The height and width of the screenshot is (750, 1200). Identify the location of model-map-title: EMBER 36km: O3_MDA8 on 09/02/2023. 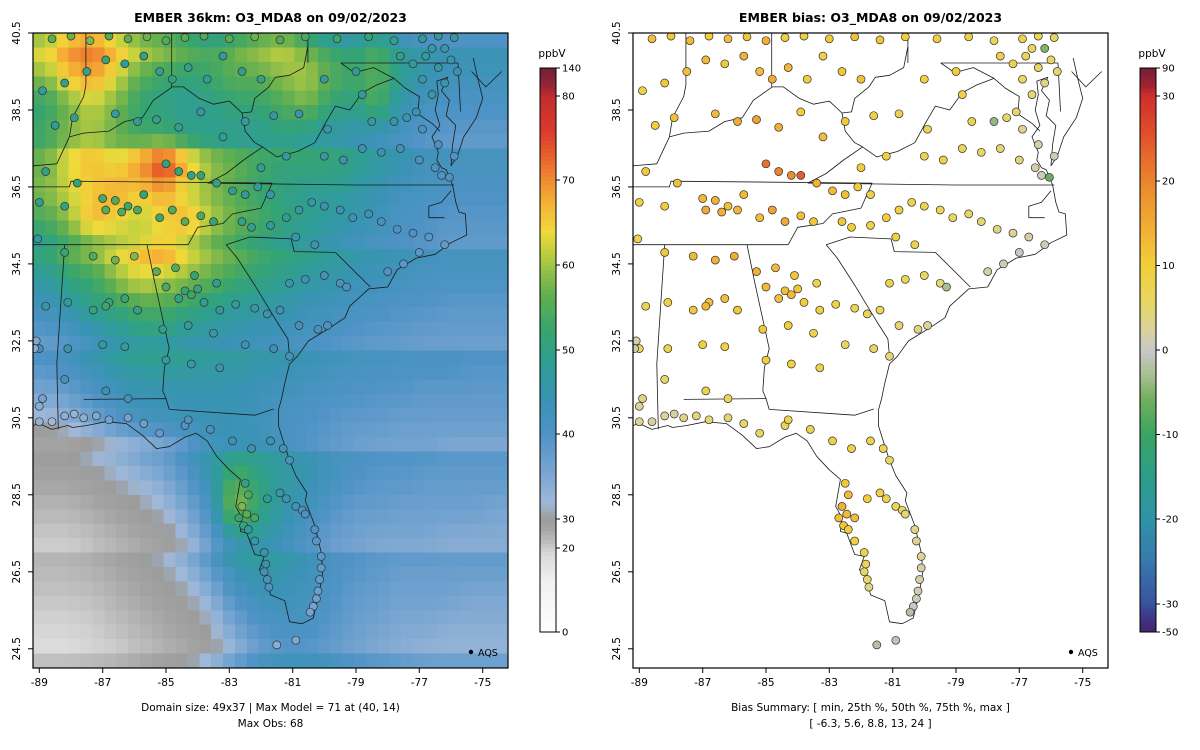
(270, 17).